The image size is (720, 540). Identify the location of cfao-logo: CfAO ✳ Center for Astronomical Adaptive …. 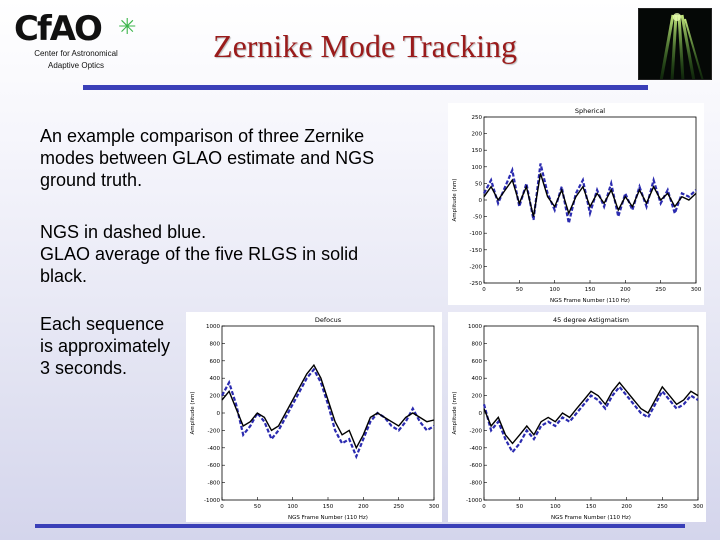
(79, 42).